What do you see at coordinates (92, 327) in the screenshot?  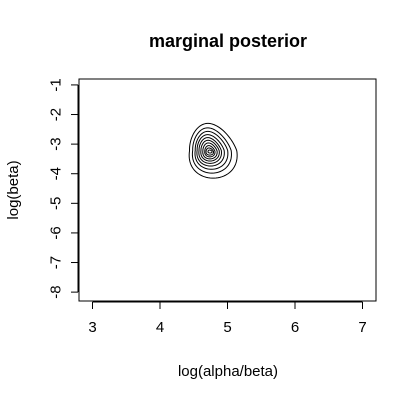 I see `x-tick-label: 3` at bounding box center [92, 327].